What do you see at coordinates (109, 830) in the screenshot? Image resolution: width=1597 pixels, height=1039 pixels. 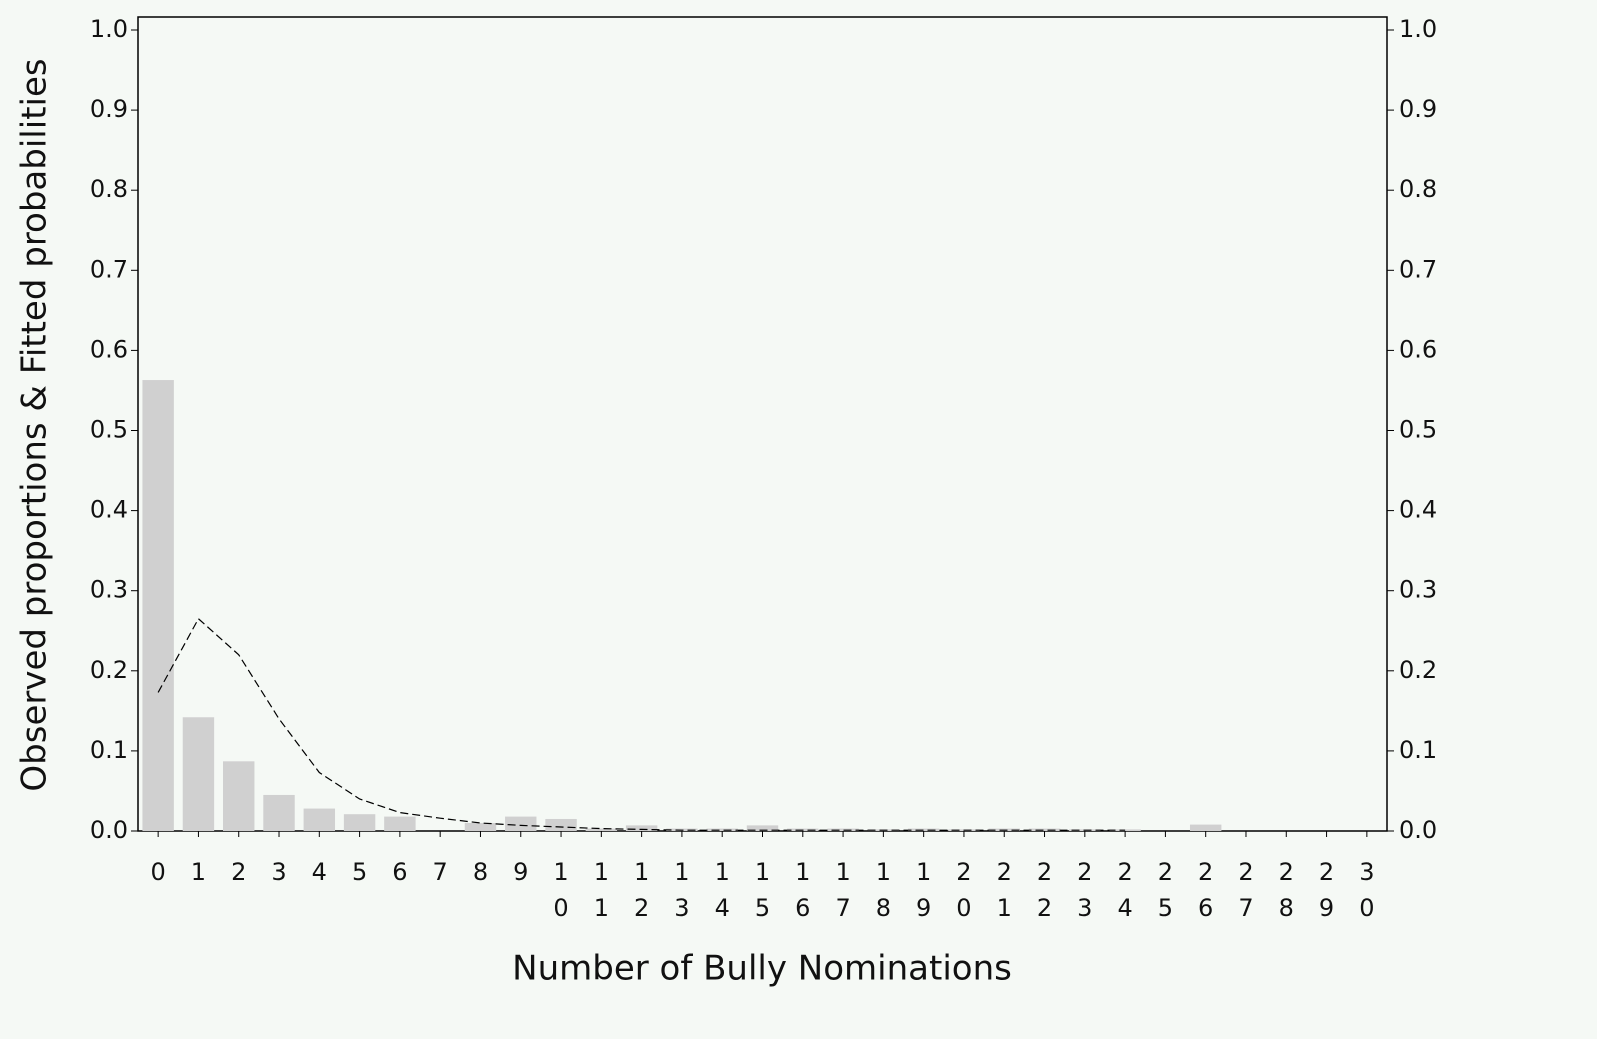 I see `y-tick-label: 0.0` at bounding box center [109, 830].